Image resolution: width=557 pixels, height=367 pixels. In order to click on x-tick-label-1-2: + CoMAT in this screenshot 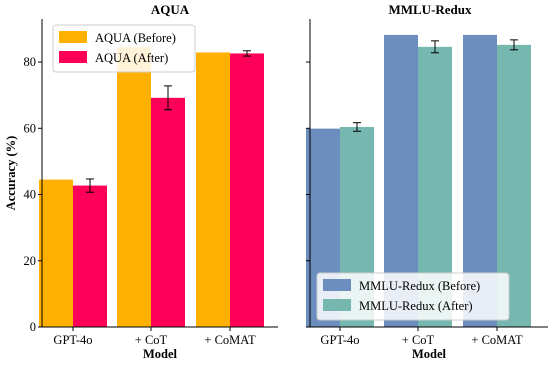, I will do `click(497, 340)`.